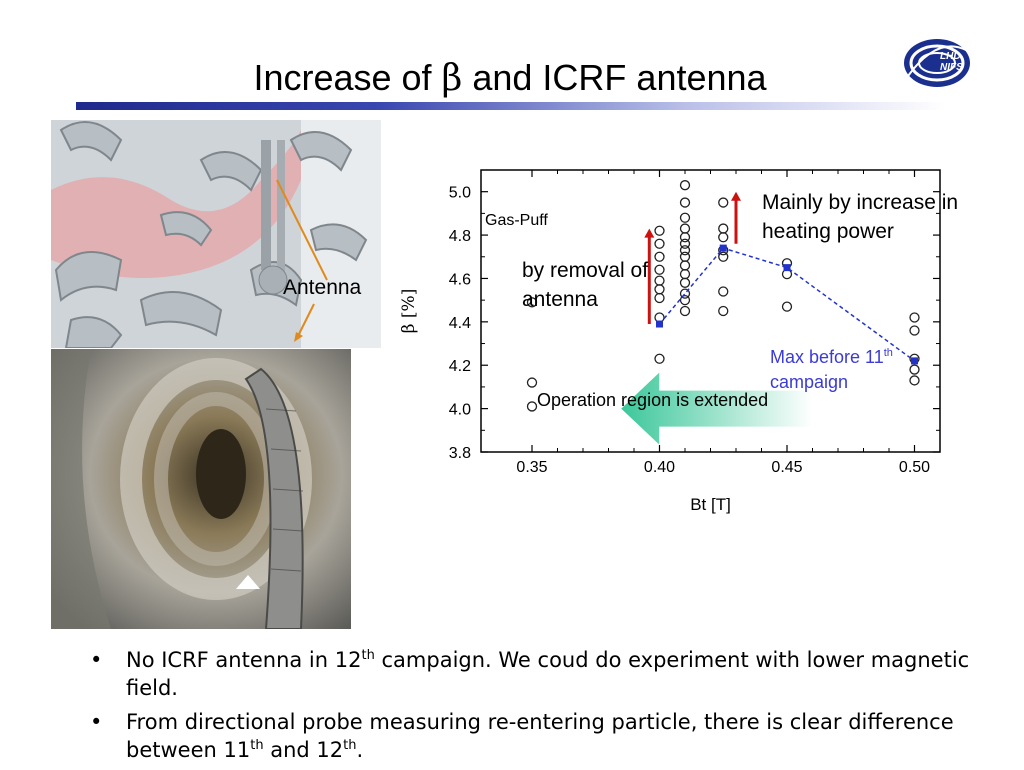 The width and height of the screenshot is (1024, 770). I want to click on title-underline-bar, so click(511, 106).